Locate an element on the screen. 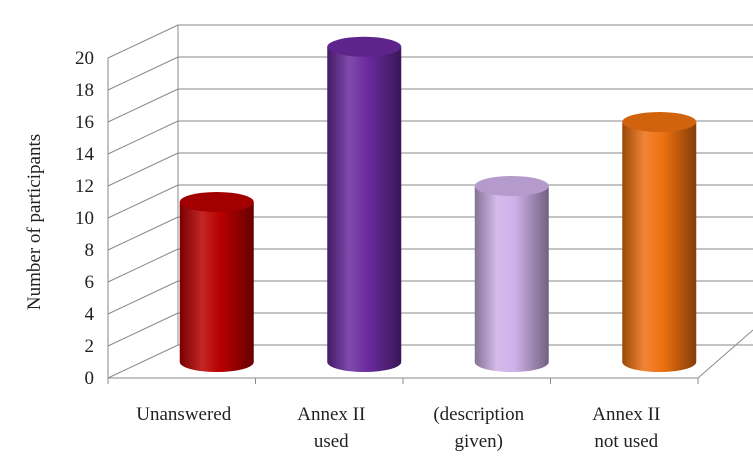 The image size is (753, 459). x-category-label: Annex II not used is located at coordinates (626, 428).